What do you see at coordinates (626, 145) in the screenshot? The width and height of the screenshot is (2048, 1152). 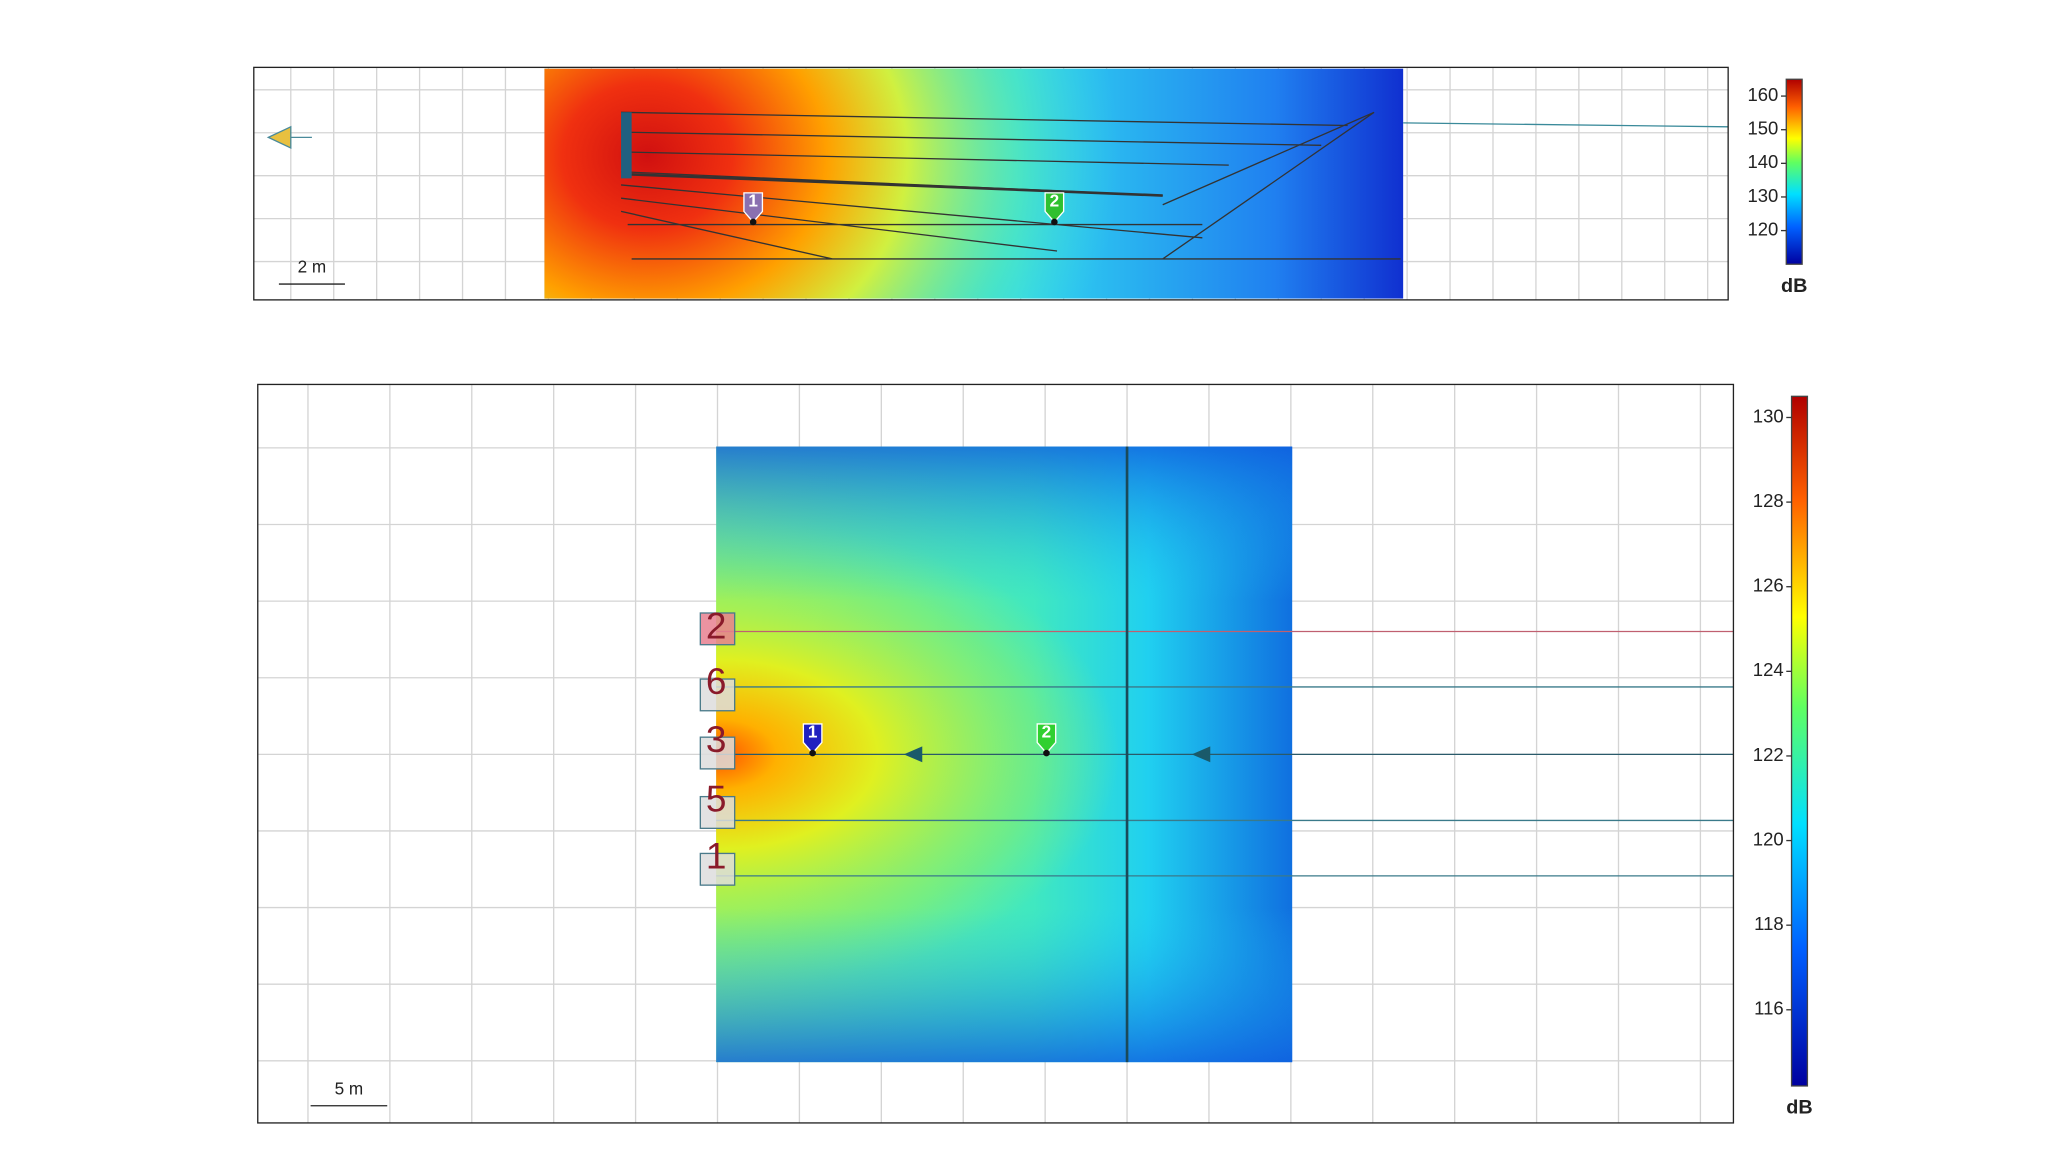 I see `speaker-array` at bounding box center [626, 145].